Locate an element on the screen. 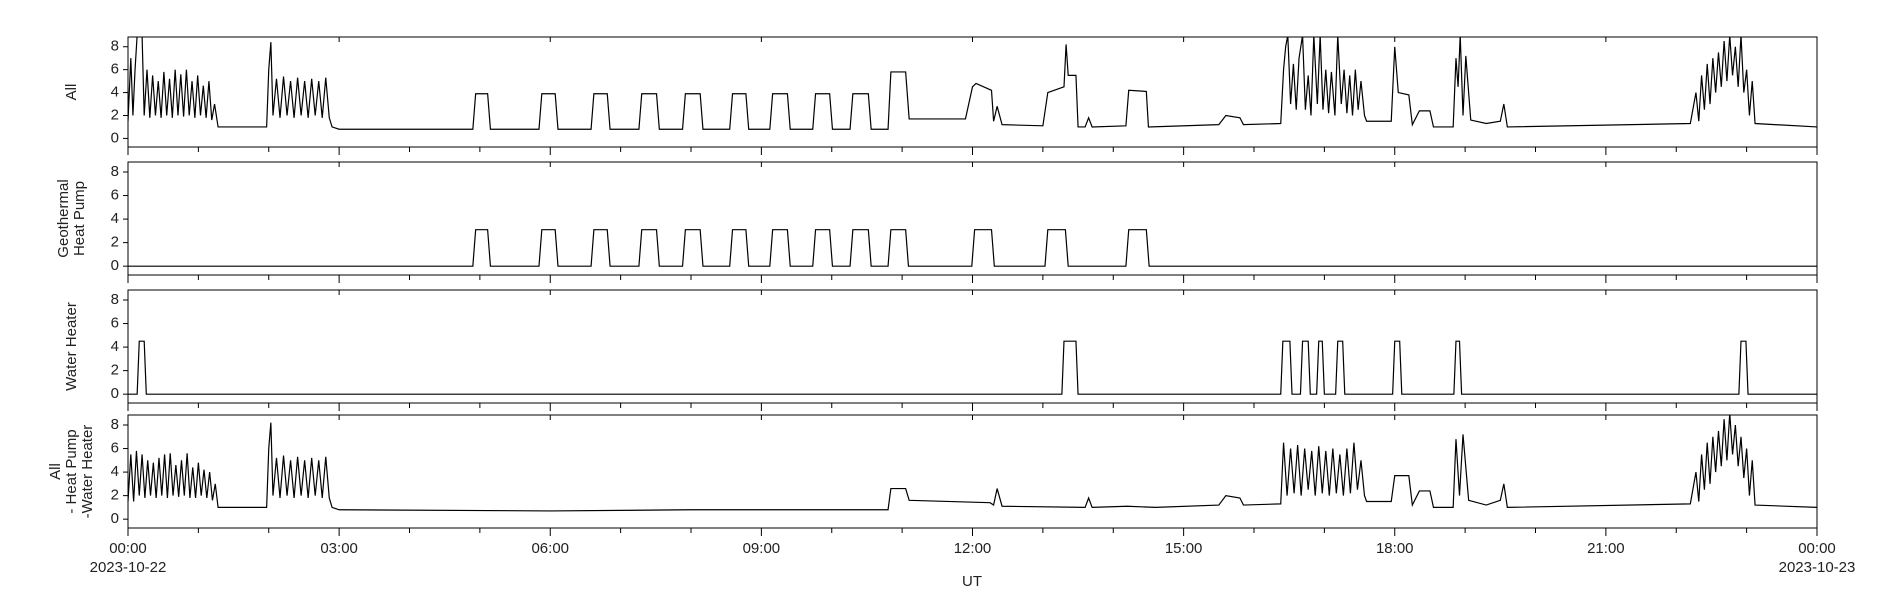 The height and width of the screenshot is (607, 1903). x-tick-label: 18:00 is located at coordinates (1395, 548).